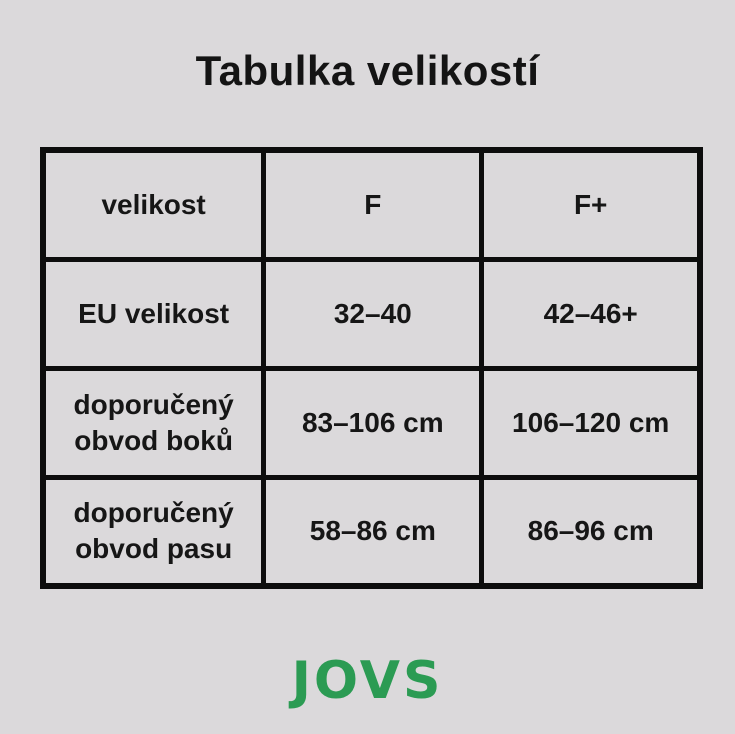  What do you see at coordinates (591, 422) in the screenshot?
I see `cell-hip-circumference-f-plus: 106–120 cm` at bounding box center [591, 422].